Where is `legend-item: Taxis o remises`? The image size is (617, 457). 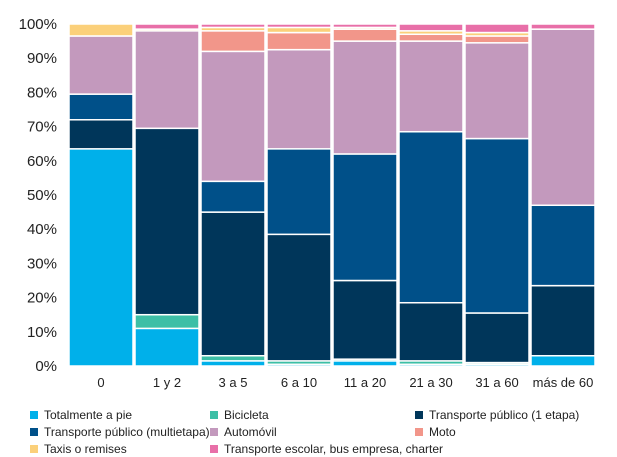 legend-item: Taxis o remises is located at coordinates (120, 449).